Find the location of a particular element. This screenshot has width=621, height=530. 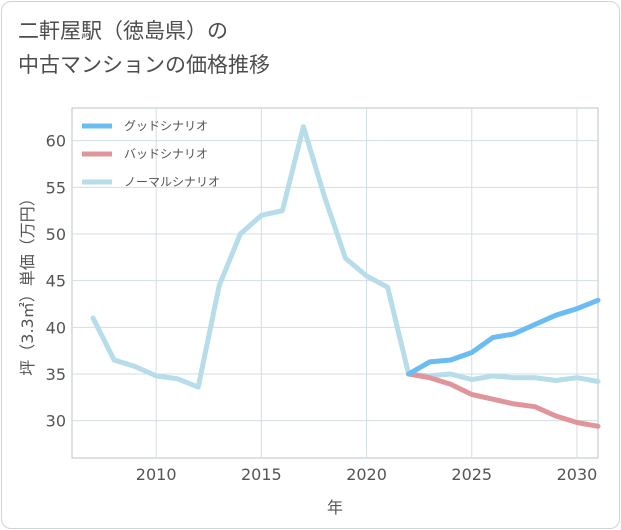

chart-title: 二軒屋駅（徳島県）の 中古マンションの価格推移 is located at coordinates (144, 48).